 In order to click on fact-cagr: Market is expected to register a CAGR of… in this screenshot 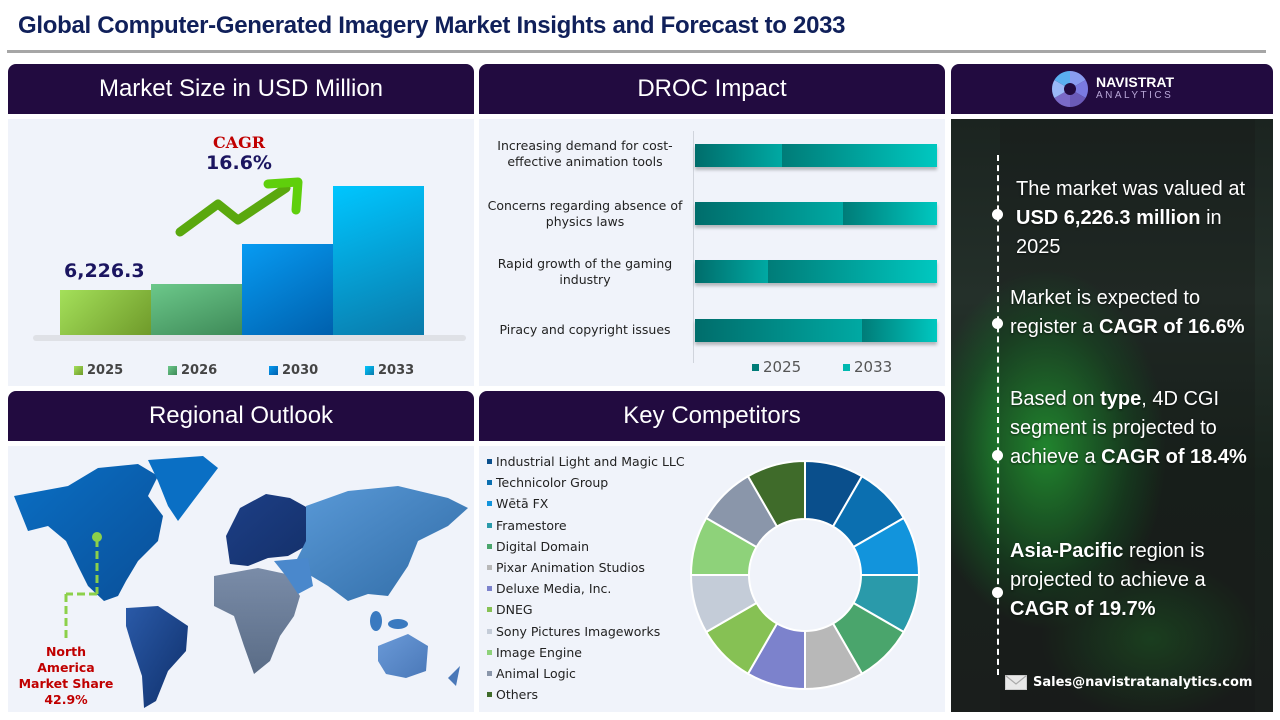, I will do `click(1127, 312)`.